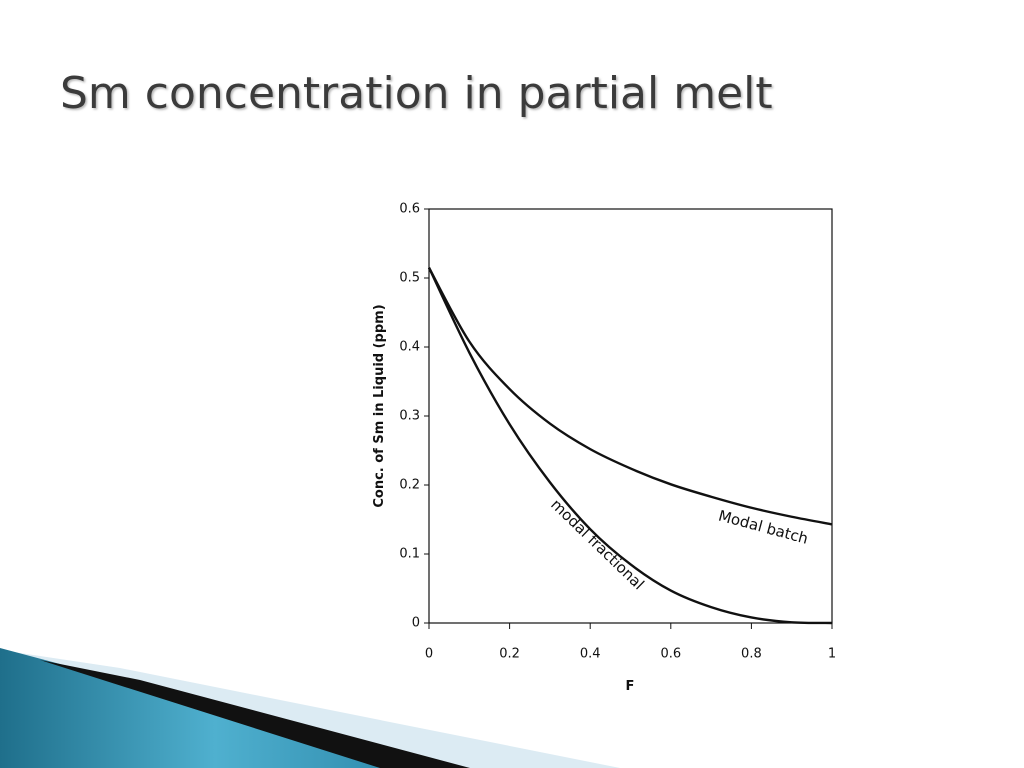 Image resolution: width=1024 pixels, height=768 pixels. I want to click on y-tick-label: 0.4, so click(409, 347).